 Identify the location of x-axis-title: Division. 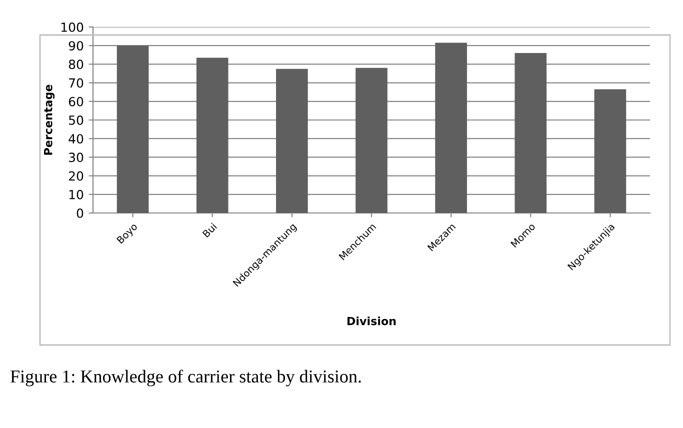
(371, 321).